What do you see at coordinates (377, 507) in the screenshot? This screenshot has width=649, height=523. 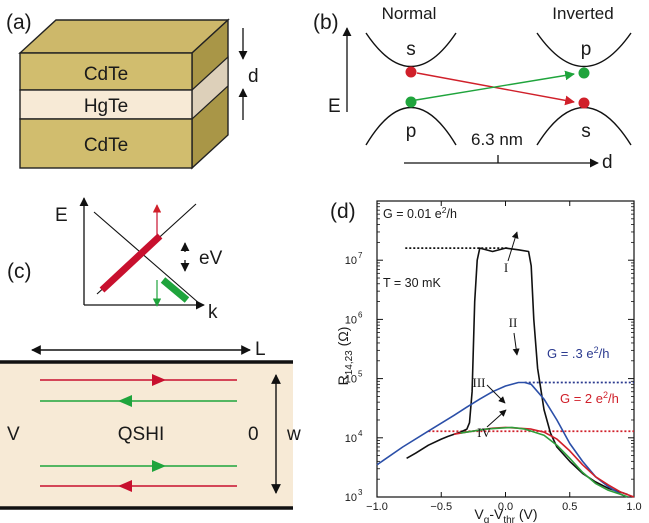 I see `x-tick-label: −1.0` at bounding box center [377, 507].